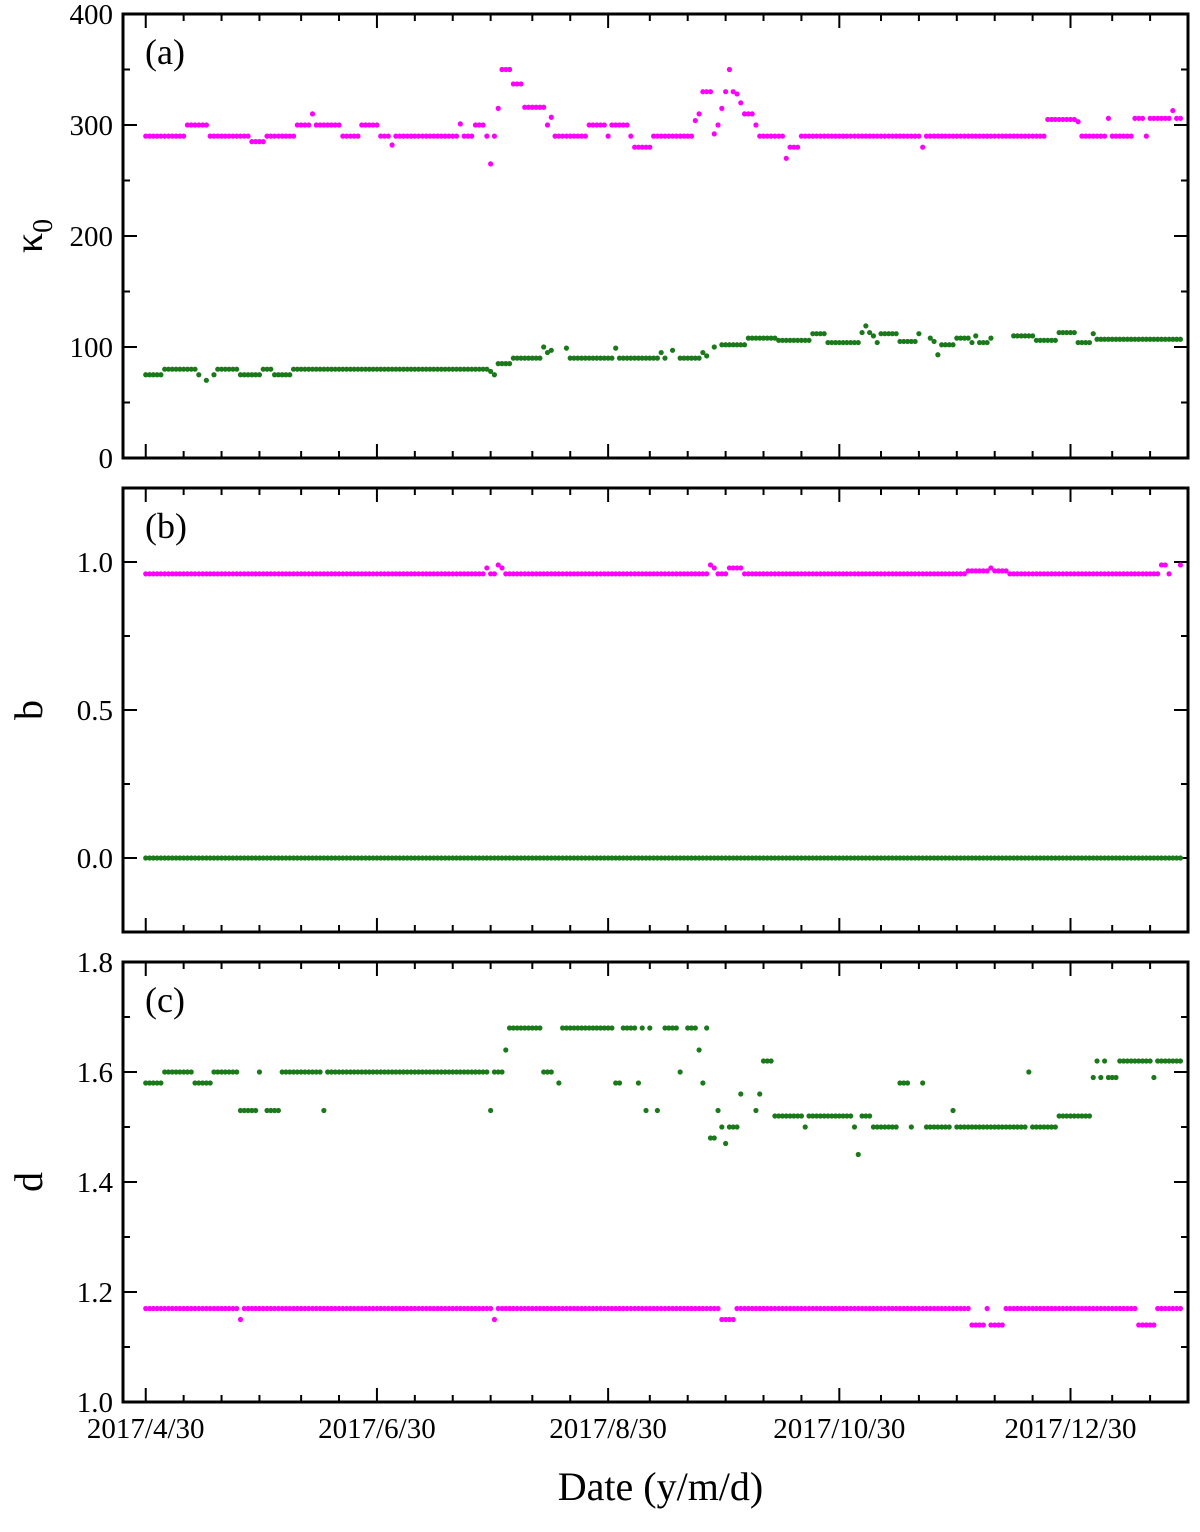 This screenshot has width=1200, height=1532. What do you see at coordinates (839, 1429) in the screenshot?
I see `x-tick-label: 2017/10/30` at bounding box center [839, 1429].